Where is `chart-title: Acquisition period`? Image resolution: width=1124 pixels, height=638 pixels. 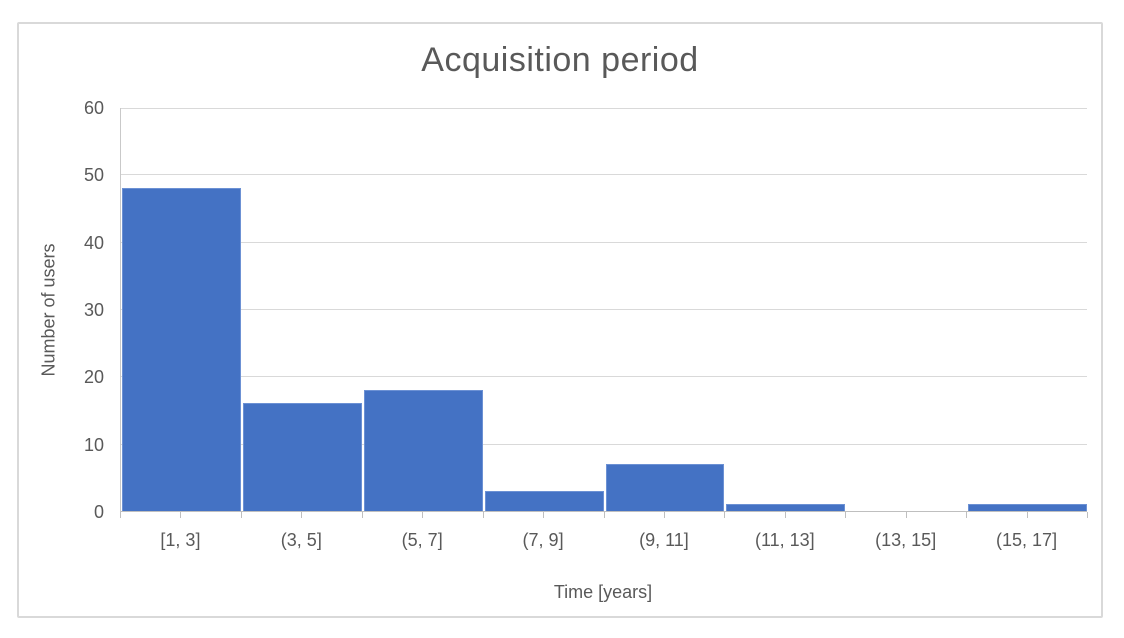 chart-title: Acquisition period is located at coordinates (560, 60).